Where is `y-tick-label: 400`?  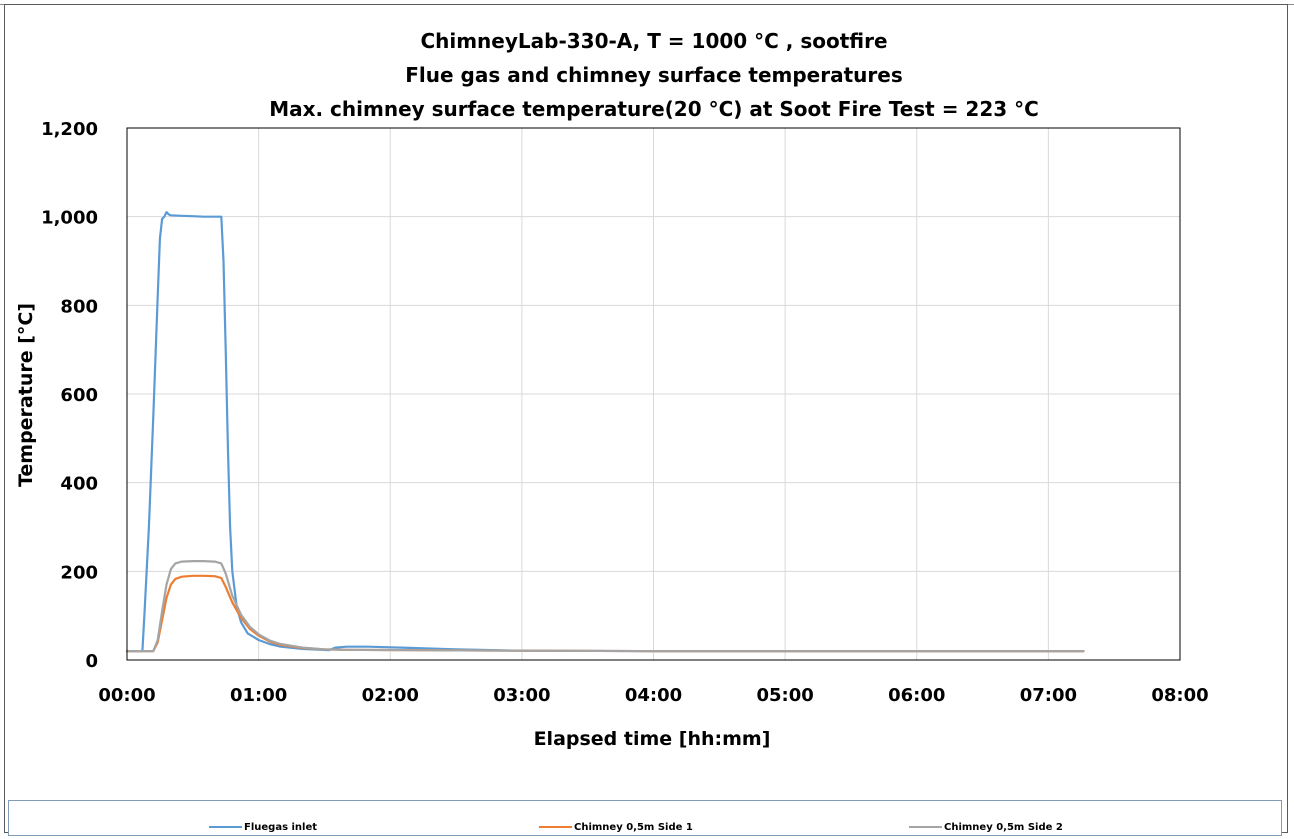
y-tick-label: 400 is located at coordinates (79, 484).